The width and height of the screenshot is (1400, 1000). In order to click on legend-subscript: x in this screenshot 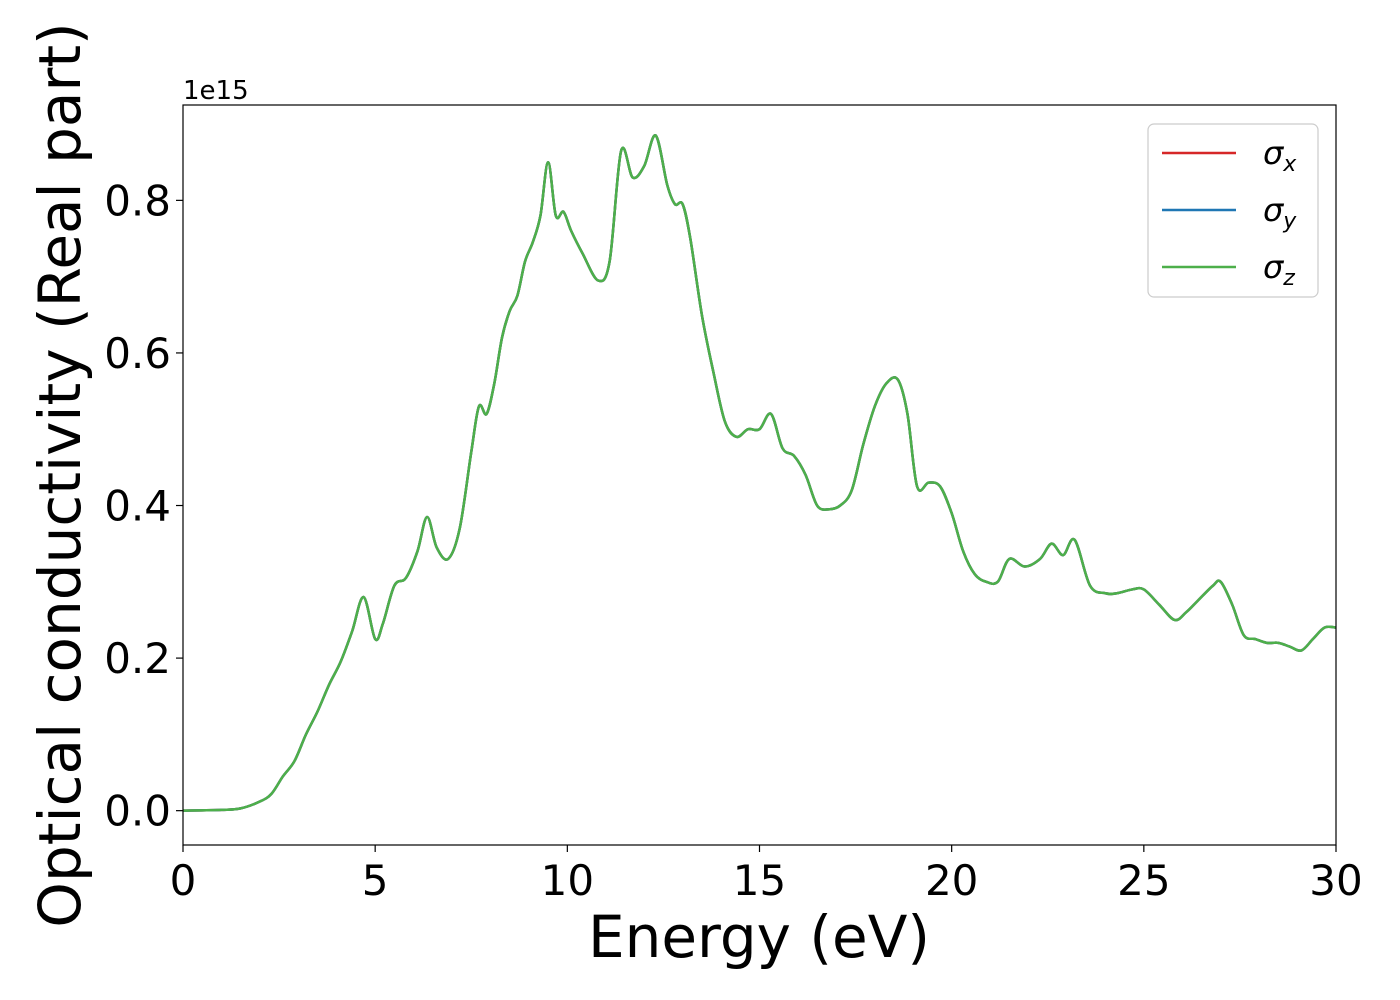, I will do `click(1289, 164)`.